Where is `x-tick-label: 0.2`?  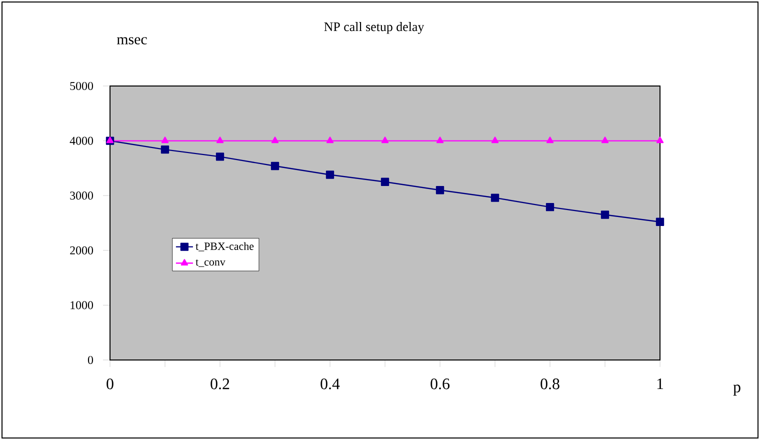
x-tick-label: 0.2 is located at coordinates (220, 384).